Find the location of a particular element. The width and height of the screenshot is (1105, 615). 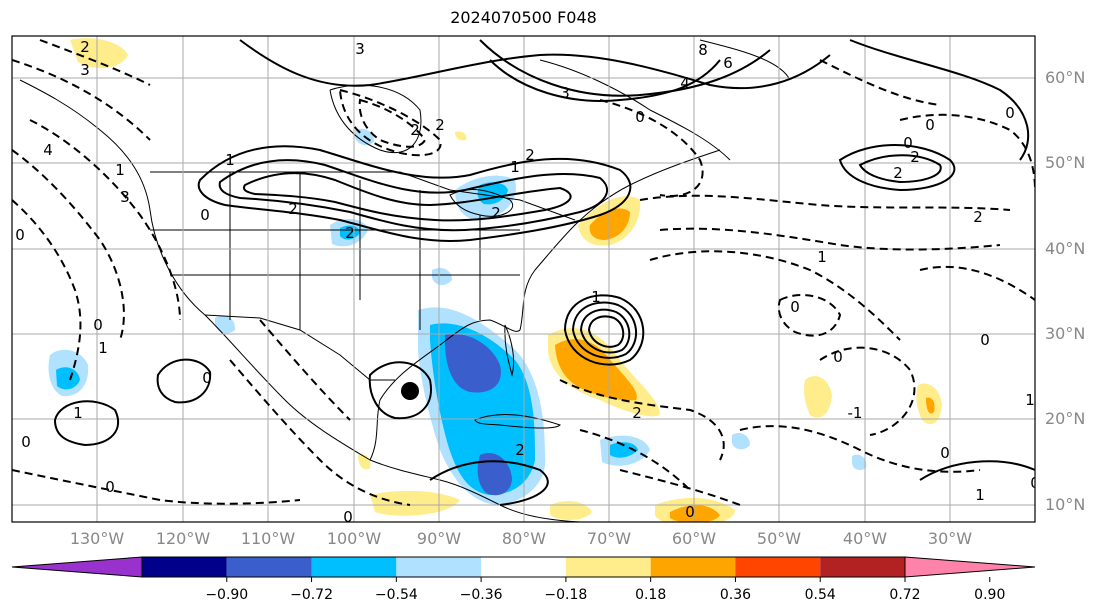

lon-label: 50°W is located at coordinates (779, 538).